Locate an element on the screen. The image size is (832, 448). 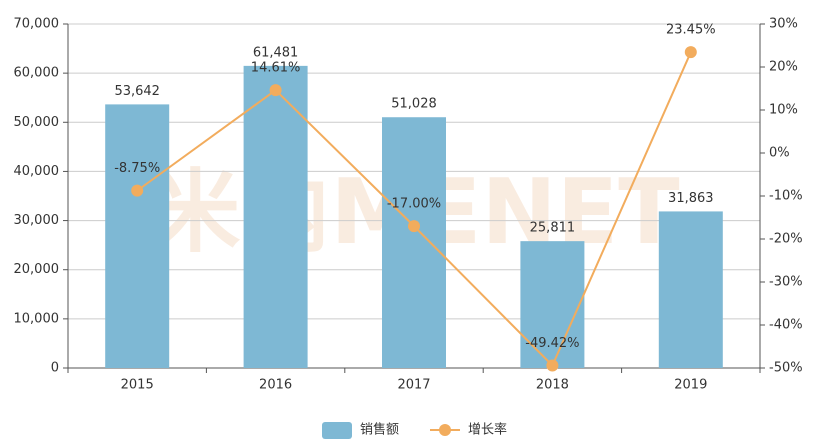
bar-value-label: 31,863 is located at coordinates (691, 198).